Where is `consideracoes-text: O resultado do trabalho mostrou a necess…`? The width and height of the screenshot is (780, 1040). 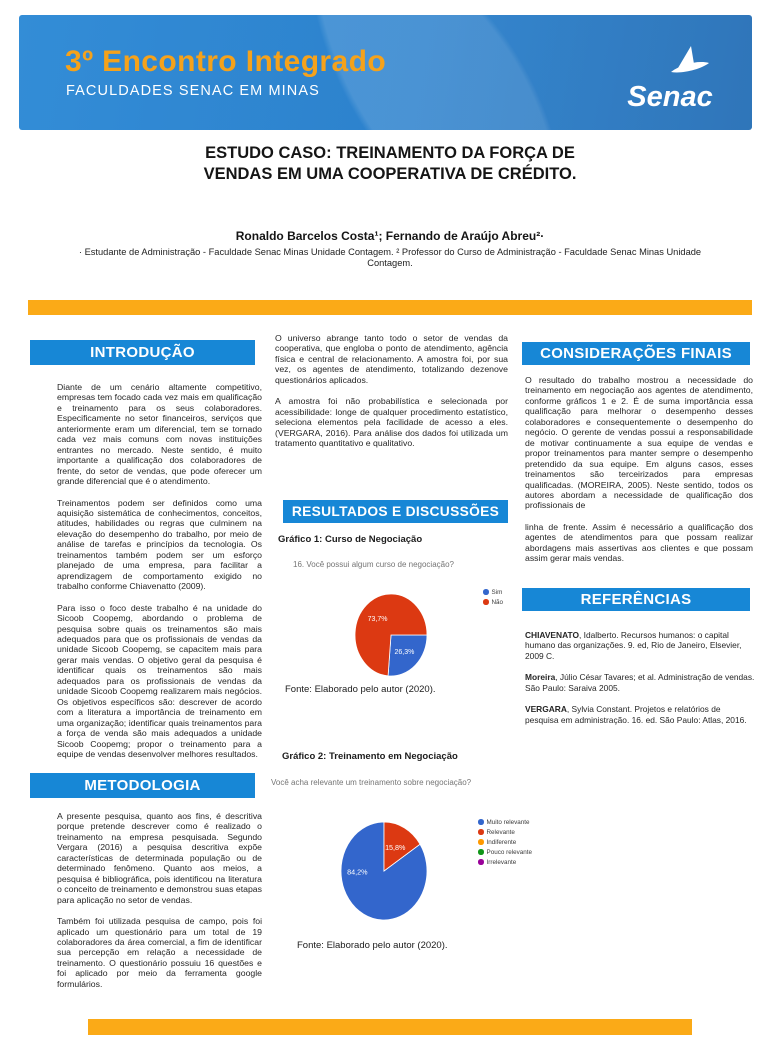
consideracoes-text: O resultado do trabalho mostrou a necess… is located at coordinates (639, 475).